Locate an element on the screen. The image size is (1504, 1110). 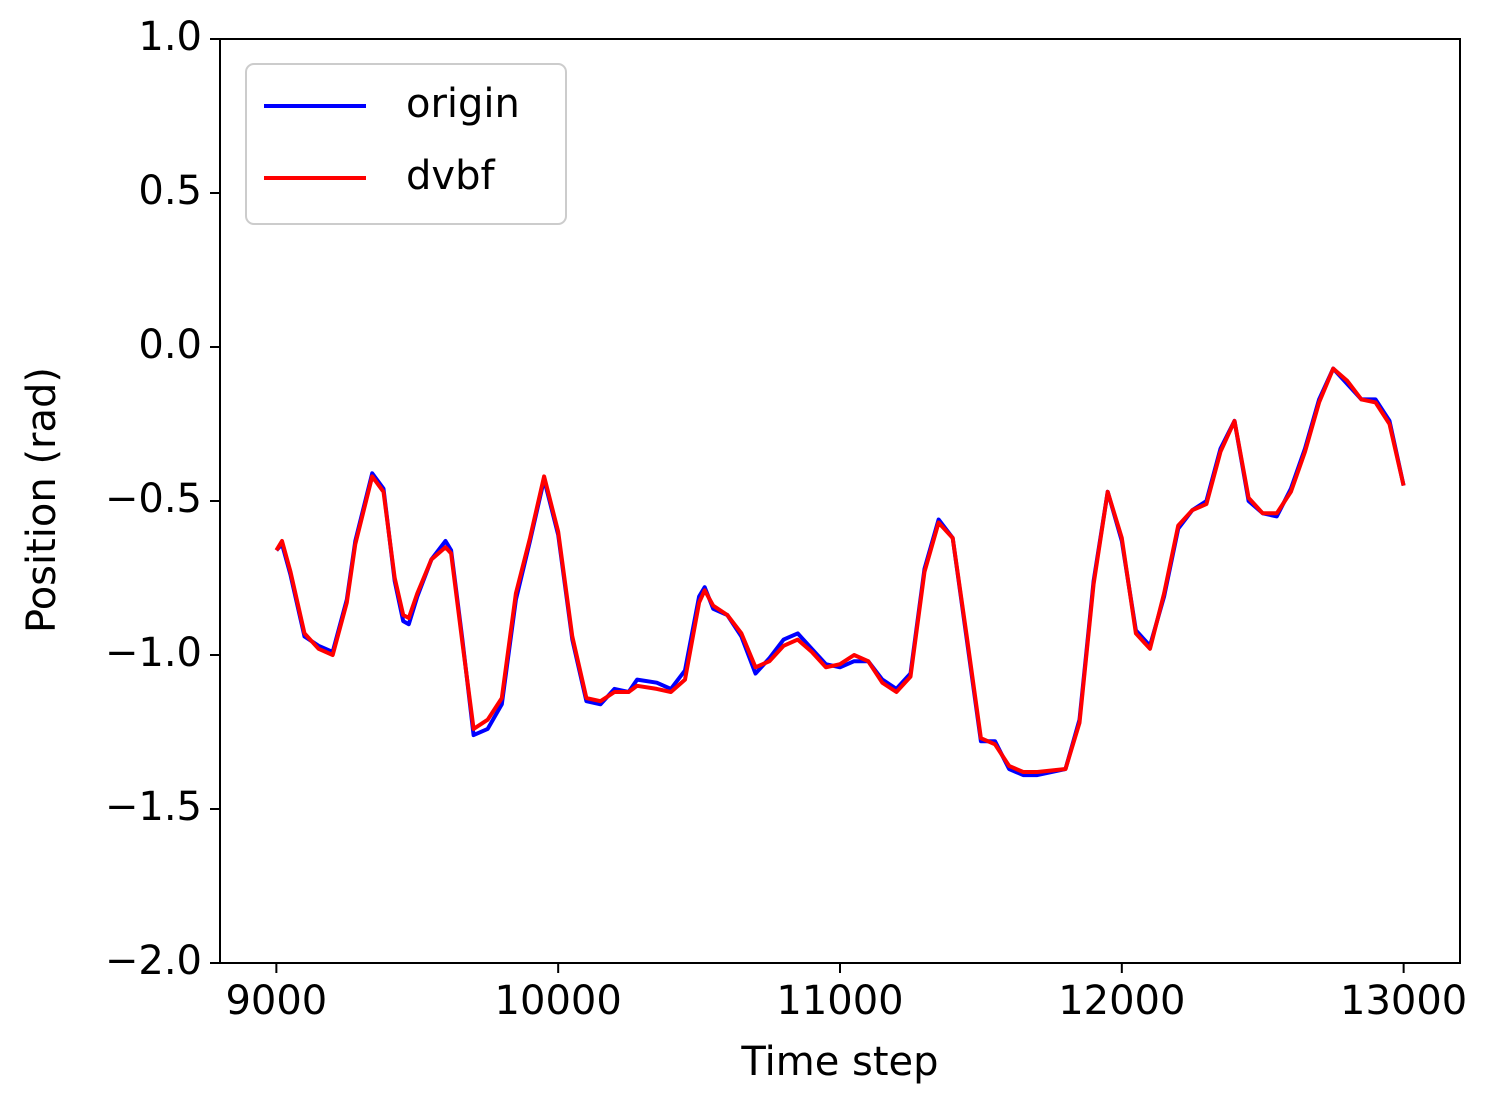
y-tick-label: −2.0 is located at coordinates (153, 961).